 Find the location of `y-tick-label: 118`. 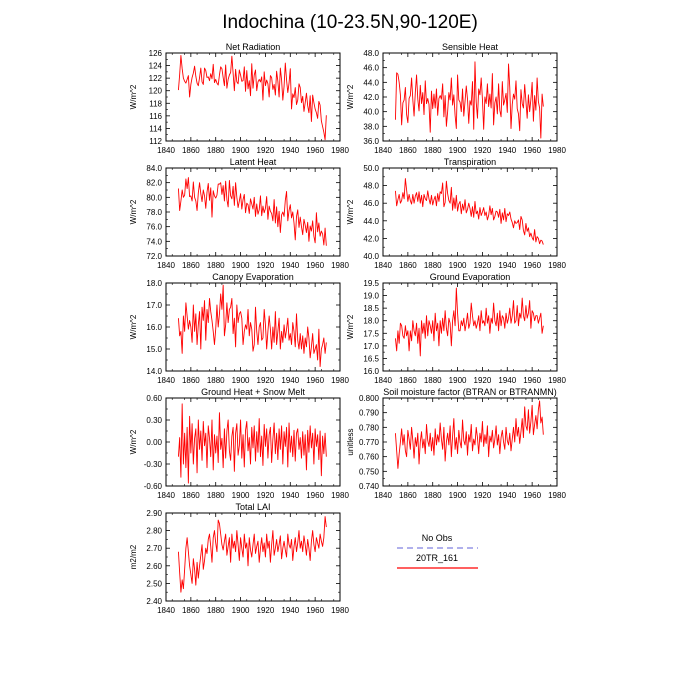

y-tick-label: 118 is located at coordinates (155, 103).